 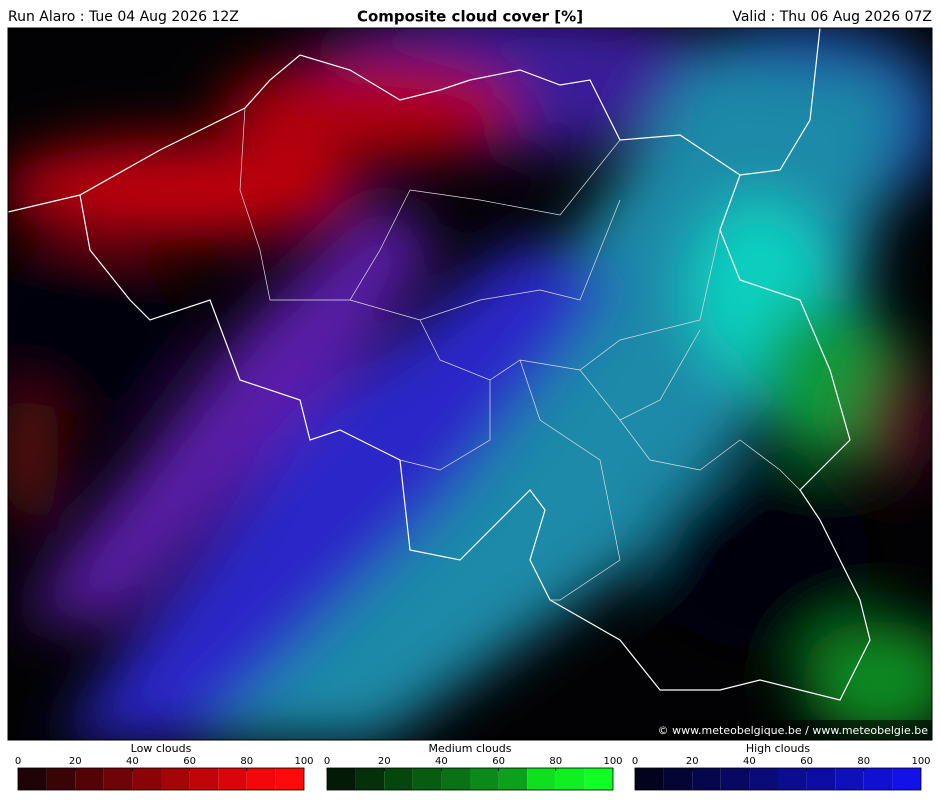 What do you see at coordinates (470, 748) in the screenshot?
I see `legend-label: Medium clouds` at bounding box center [470, 748].